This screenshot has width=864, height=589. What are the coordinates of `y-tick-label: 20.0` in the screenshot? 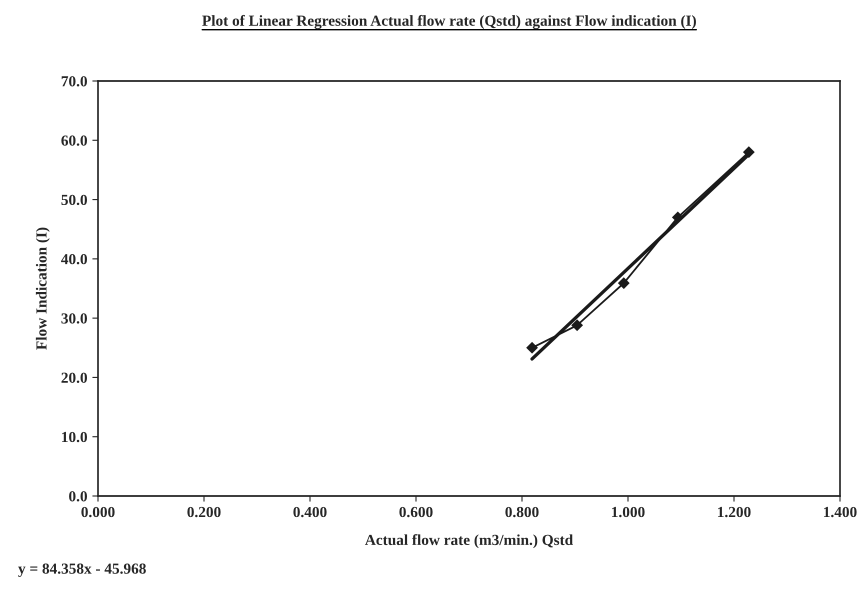 It's located at (74, 377).